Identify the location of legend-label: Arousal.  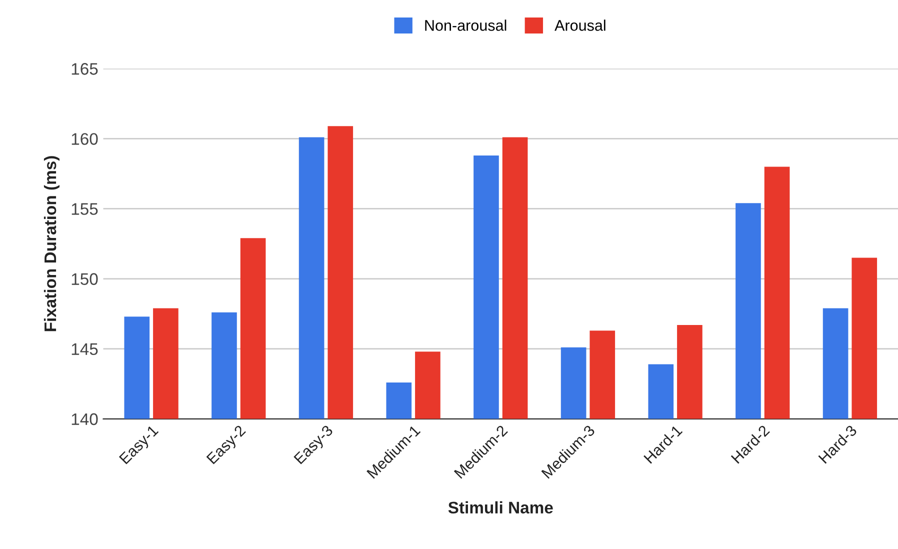
(580, 25).